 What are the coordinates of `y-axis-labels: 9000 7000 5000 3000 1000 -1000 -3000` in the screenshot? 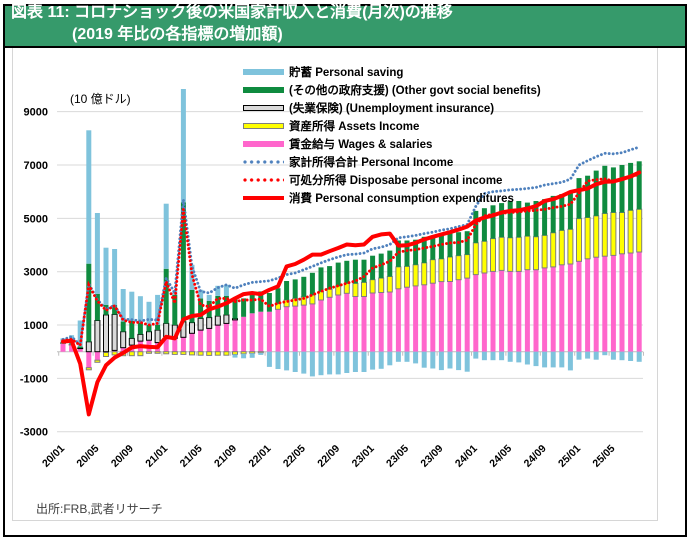 It's located at (34, 273).